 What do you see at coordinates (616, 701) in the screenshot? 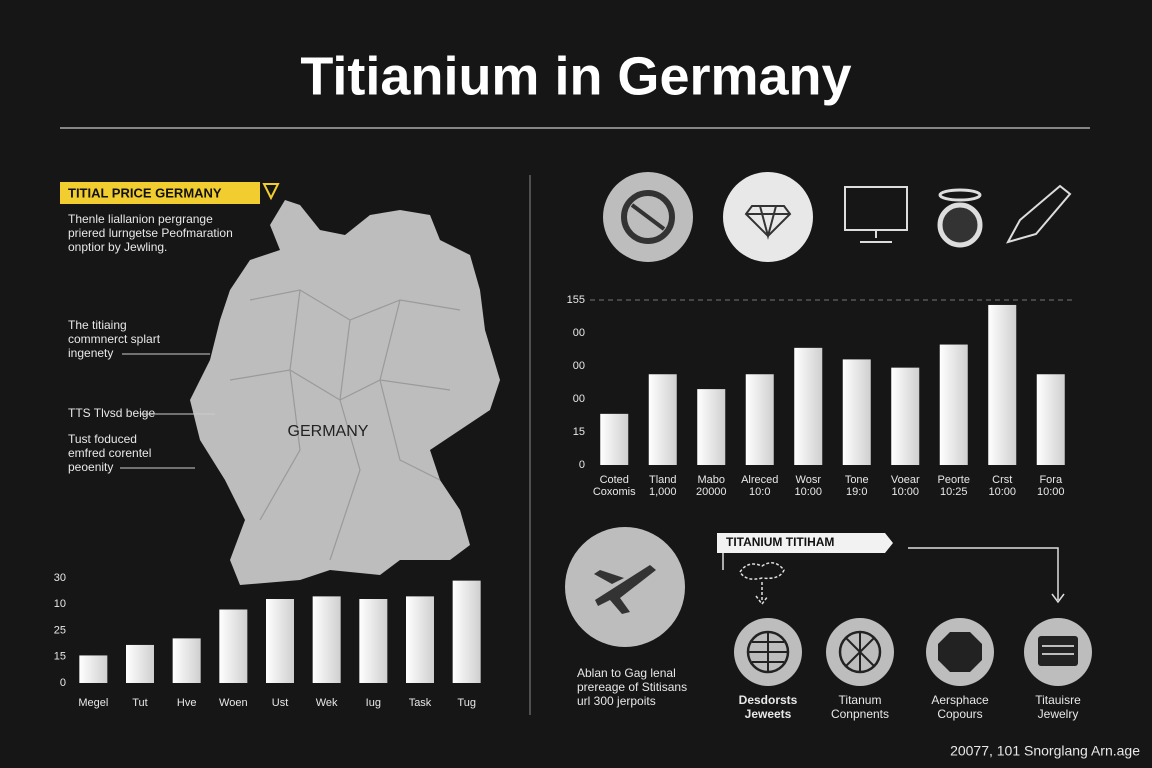
I see `caption: url 300 jerpoits` at bounding box center [616, 701].